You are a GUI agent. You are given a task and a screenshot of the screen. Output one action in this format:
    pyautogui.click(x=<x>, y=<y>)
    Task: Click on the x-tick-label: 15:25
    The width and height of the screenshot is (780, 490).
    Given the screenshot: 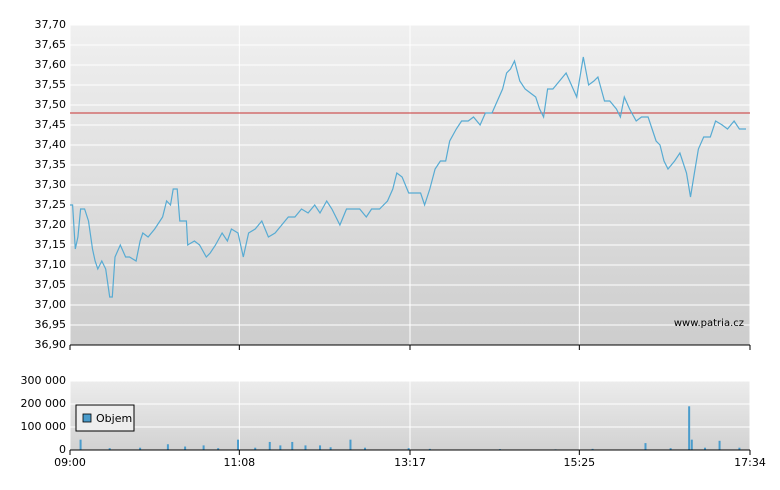 What is the action you would take?
    pyautogui.click(x=579, y=462)
    